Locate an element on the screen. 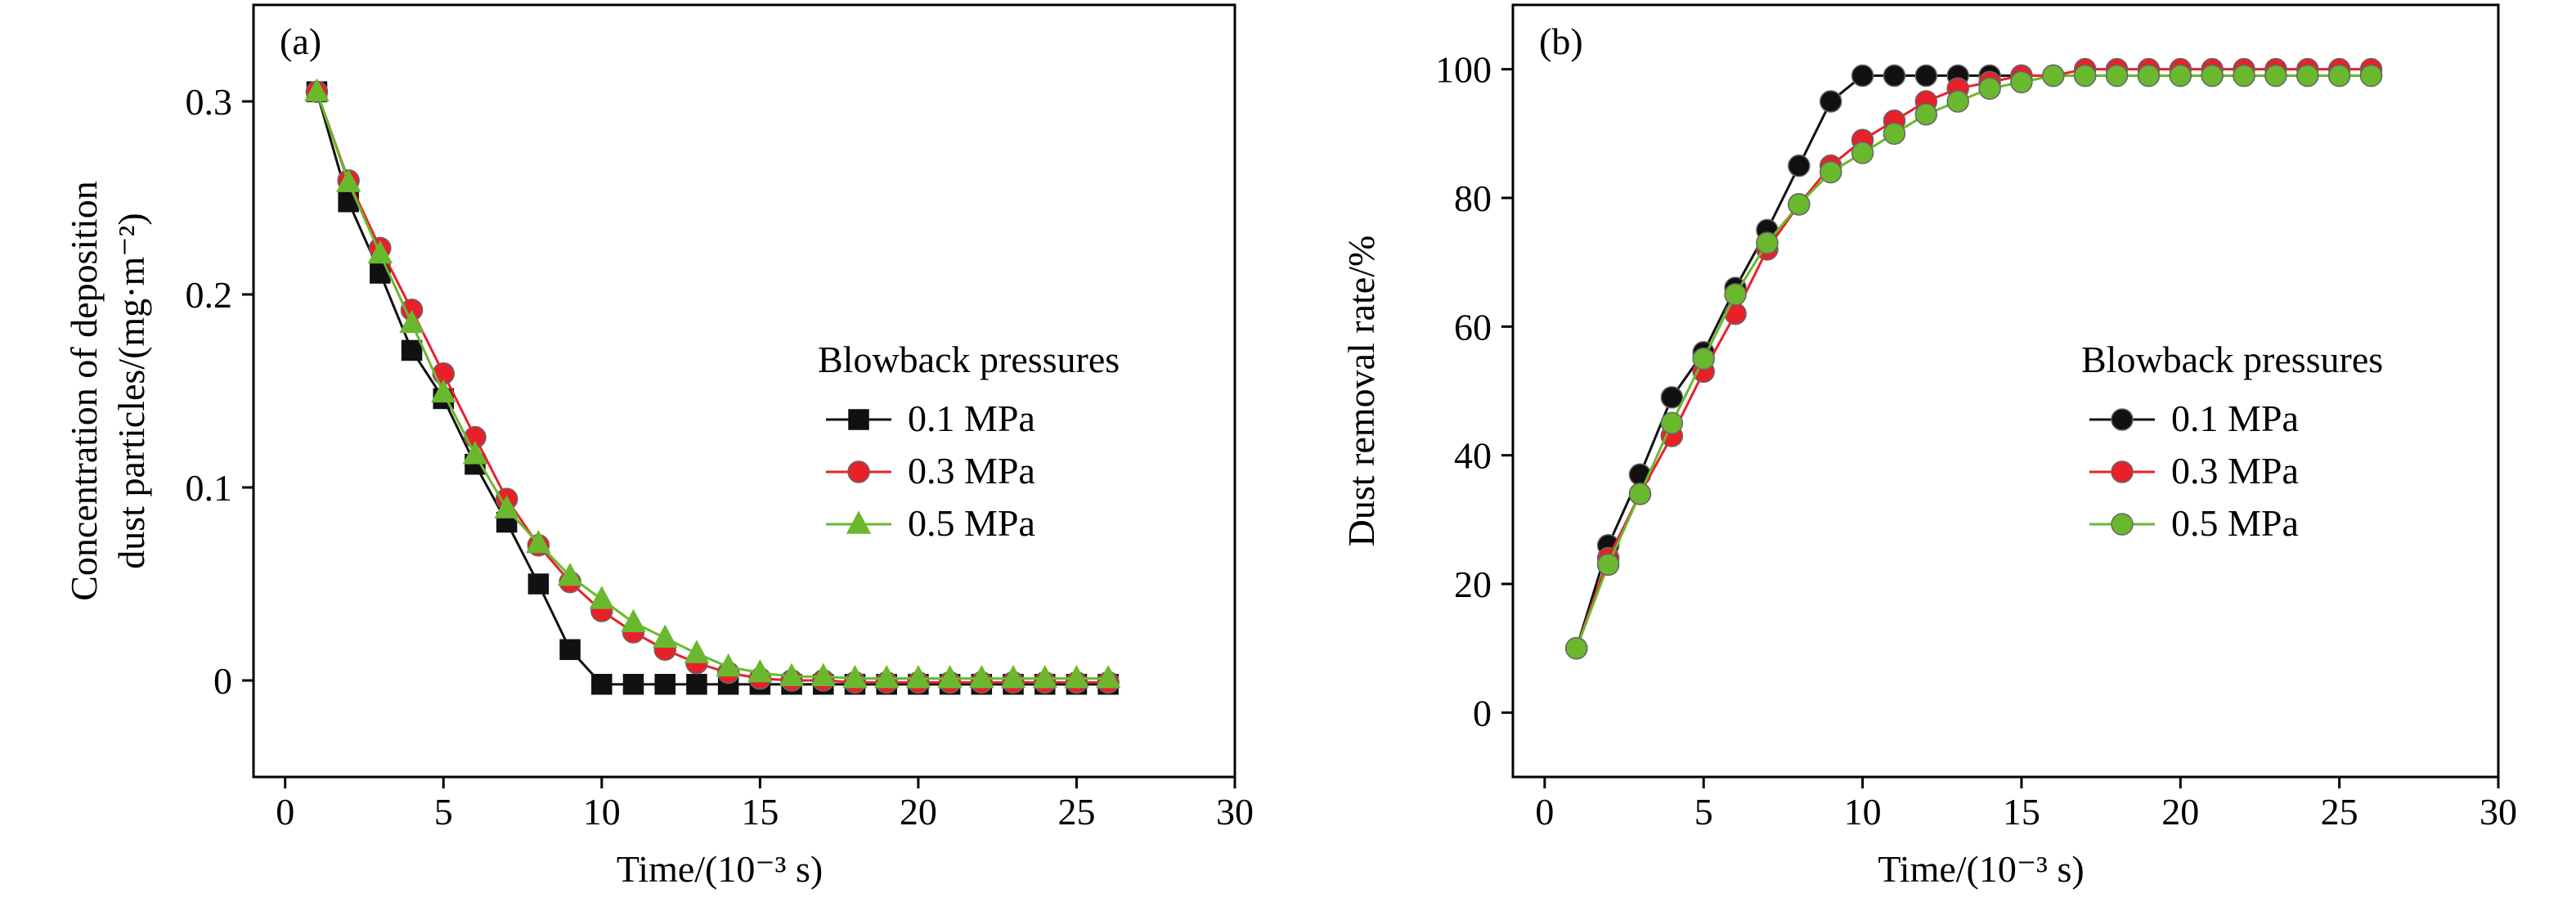  ytick-label: 0.3 is located at coordinates (210, 102).